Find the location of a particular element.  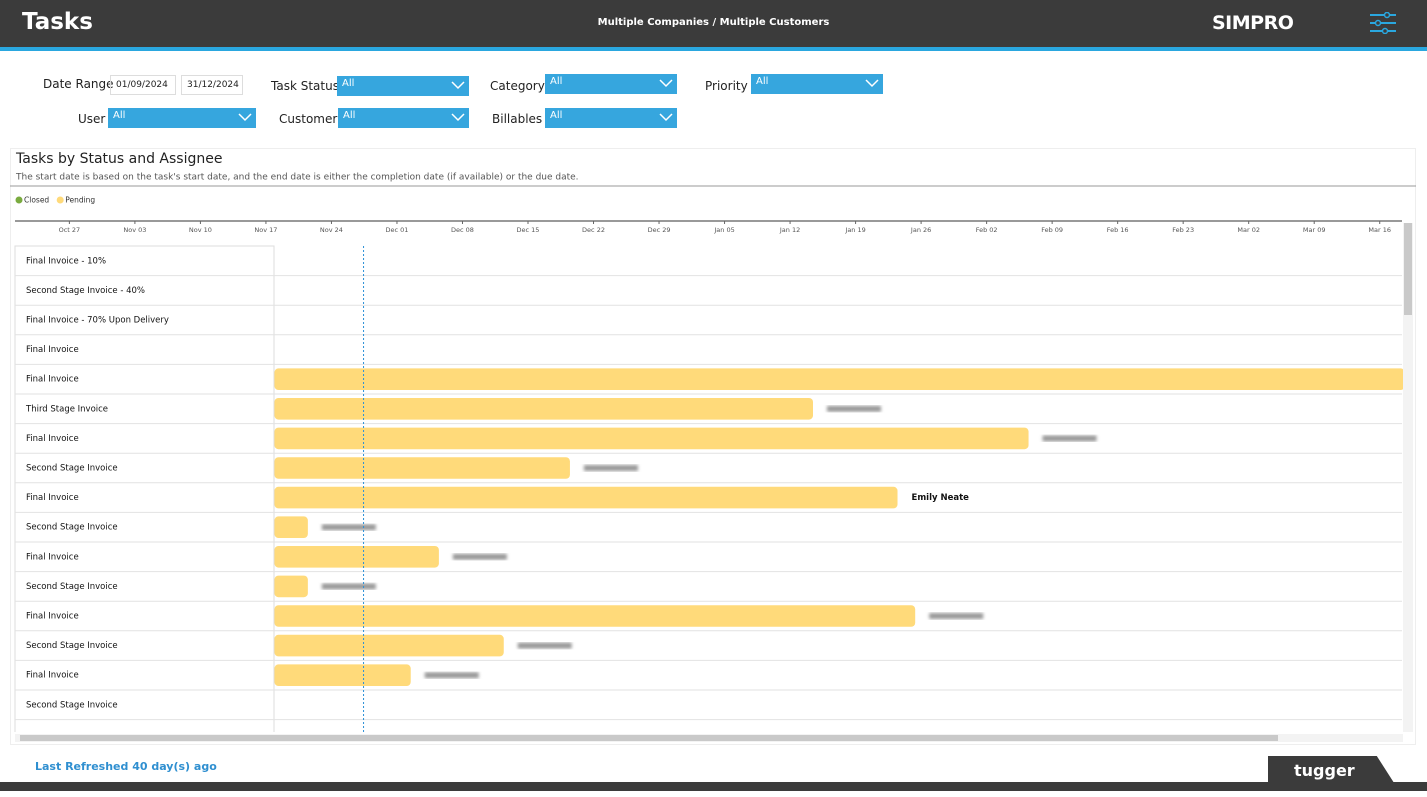

legend: Closed Pending is located at coordinates (55, 200).